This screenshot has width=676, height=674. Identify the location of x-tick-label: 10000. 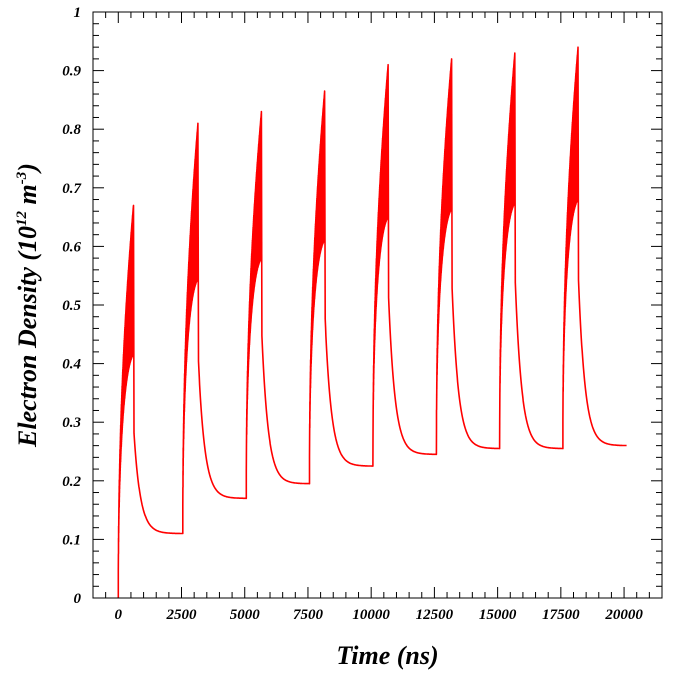
(371, 615).